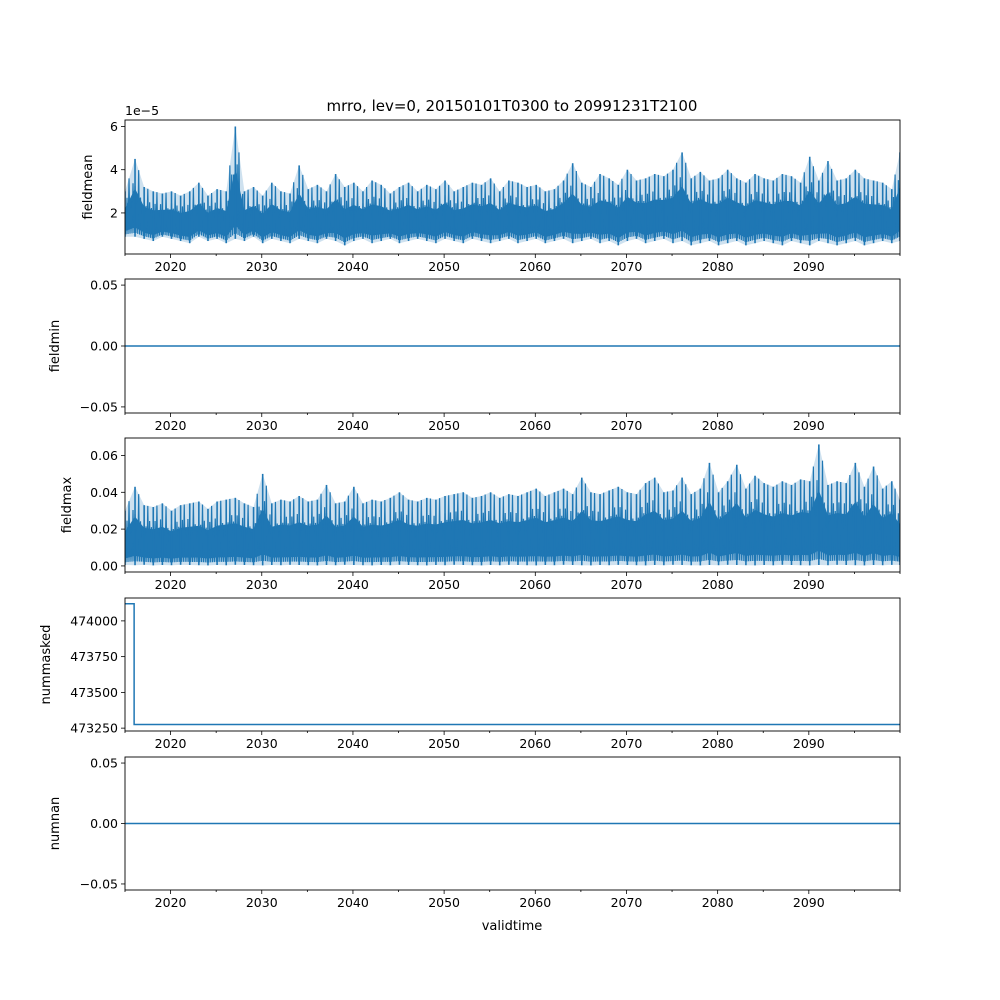 The image size is (1000, 1000). I want to click on nummasked-y-ticks: 473250 473500 473750 474000, so click(97, 674).